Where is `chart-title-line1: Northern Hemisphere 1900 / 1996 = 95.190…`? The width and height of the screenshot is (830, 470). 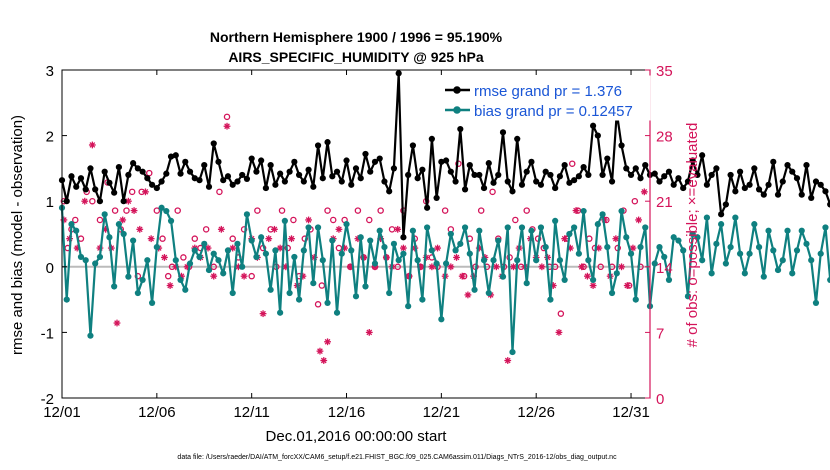
chart-title-line1: Northern Hemisphere 1900 / 1996 = 95.190… is located at coordinates (356, 37).